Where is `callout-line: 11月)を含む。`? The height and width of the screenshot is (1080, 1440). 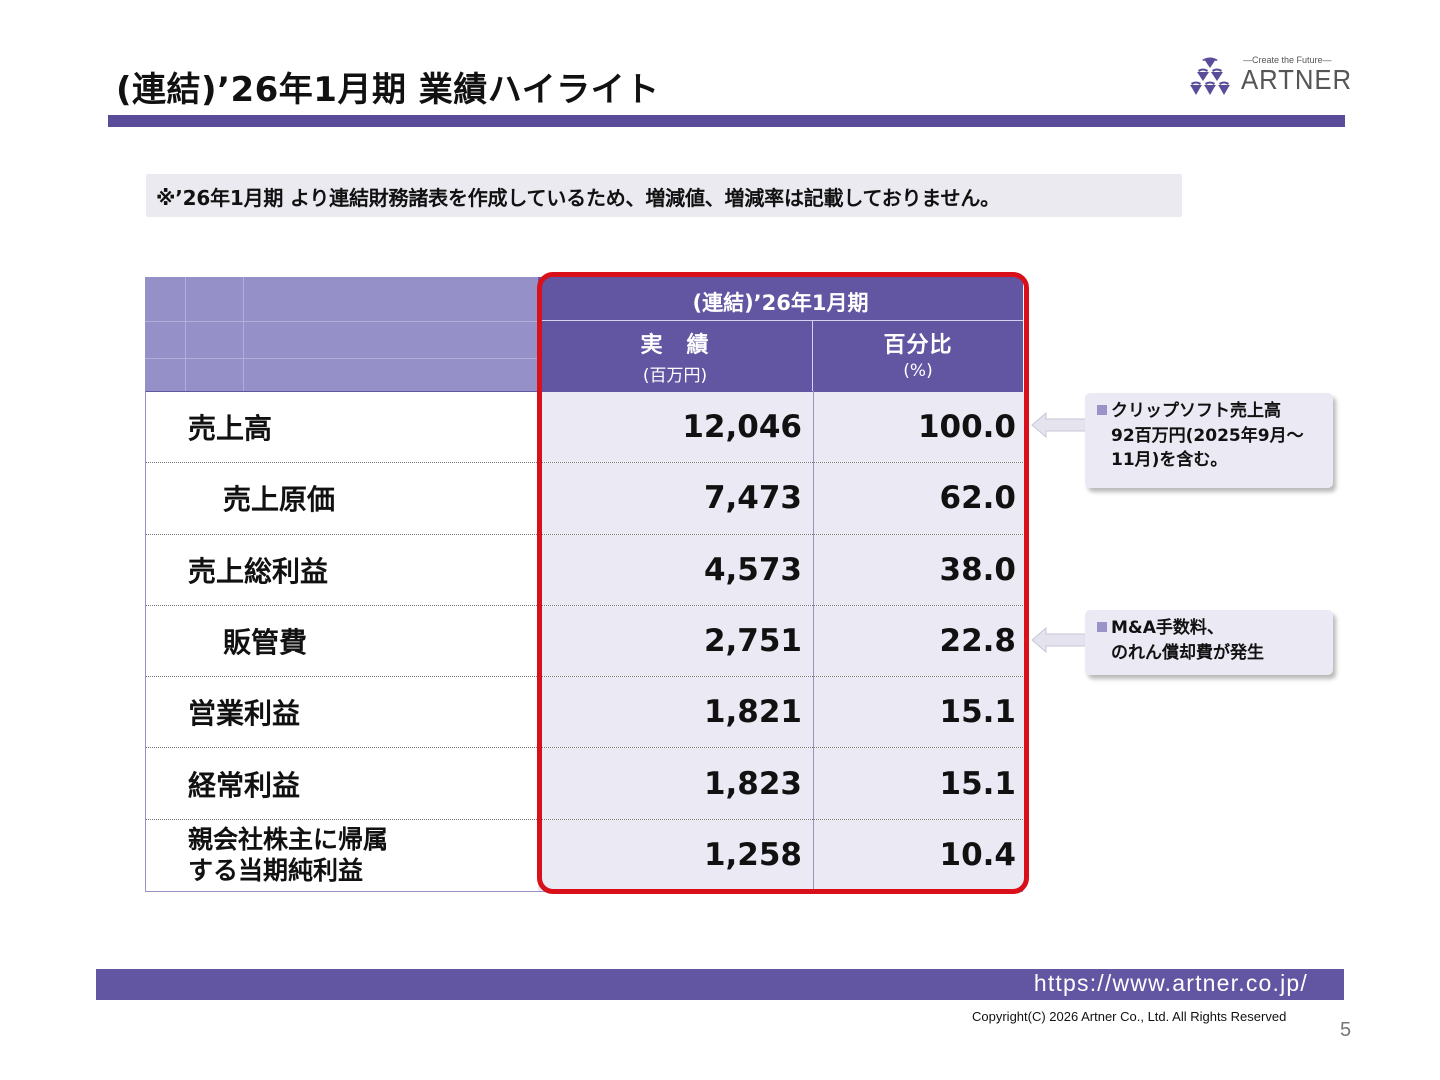 callout-line: 11月)を含む。 is located at coordinates (1169, 460).